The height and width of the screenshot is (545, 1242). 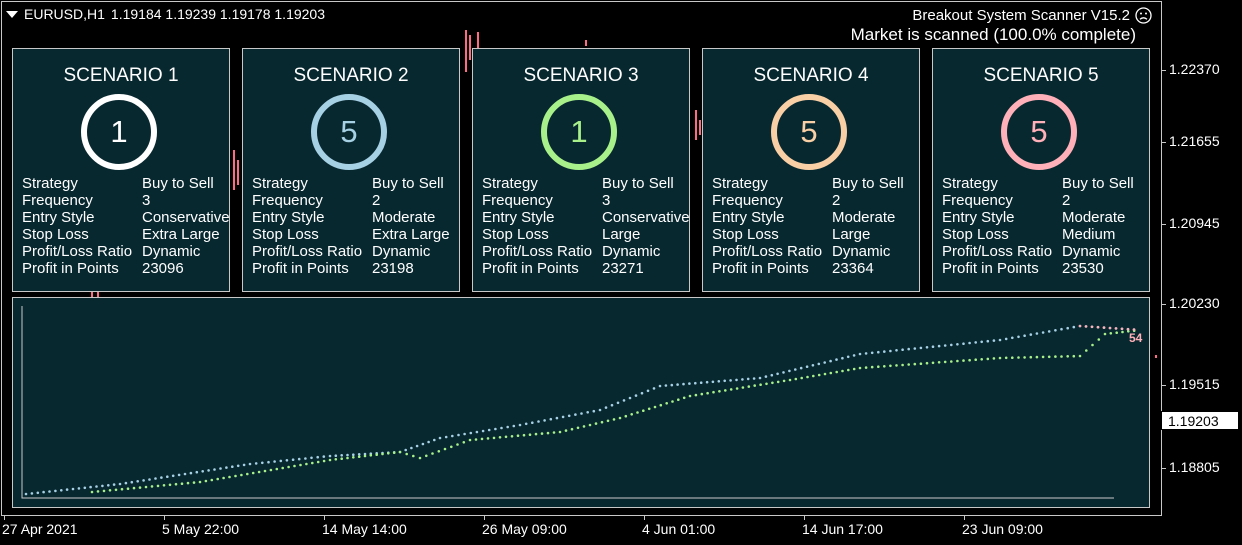 I want to click on detail-value: Moderate, so click(x=864, y=217).